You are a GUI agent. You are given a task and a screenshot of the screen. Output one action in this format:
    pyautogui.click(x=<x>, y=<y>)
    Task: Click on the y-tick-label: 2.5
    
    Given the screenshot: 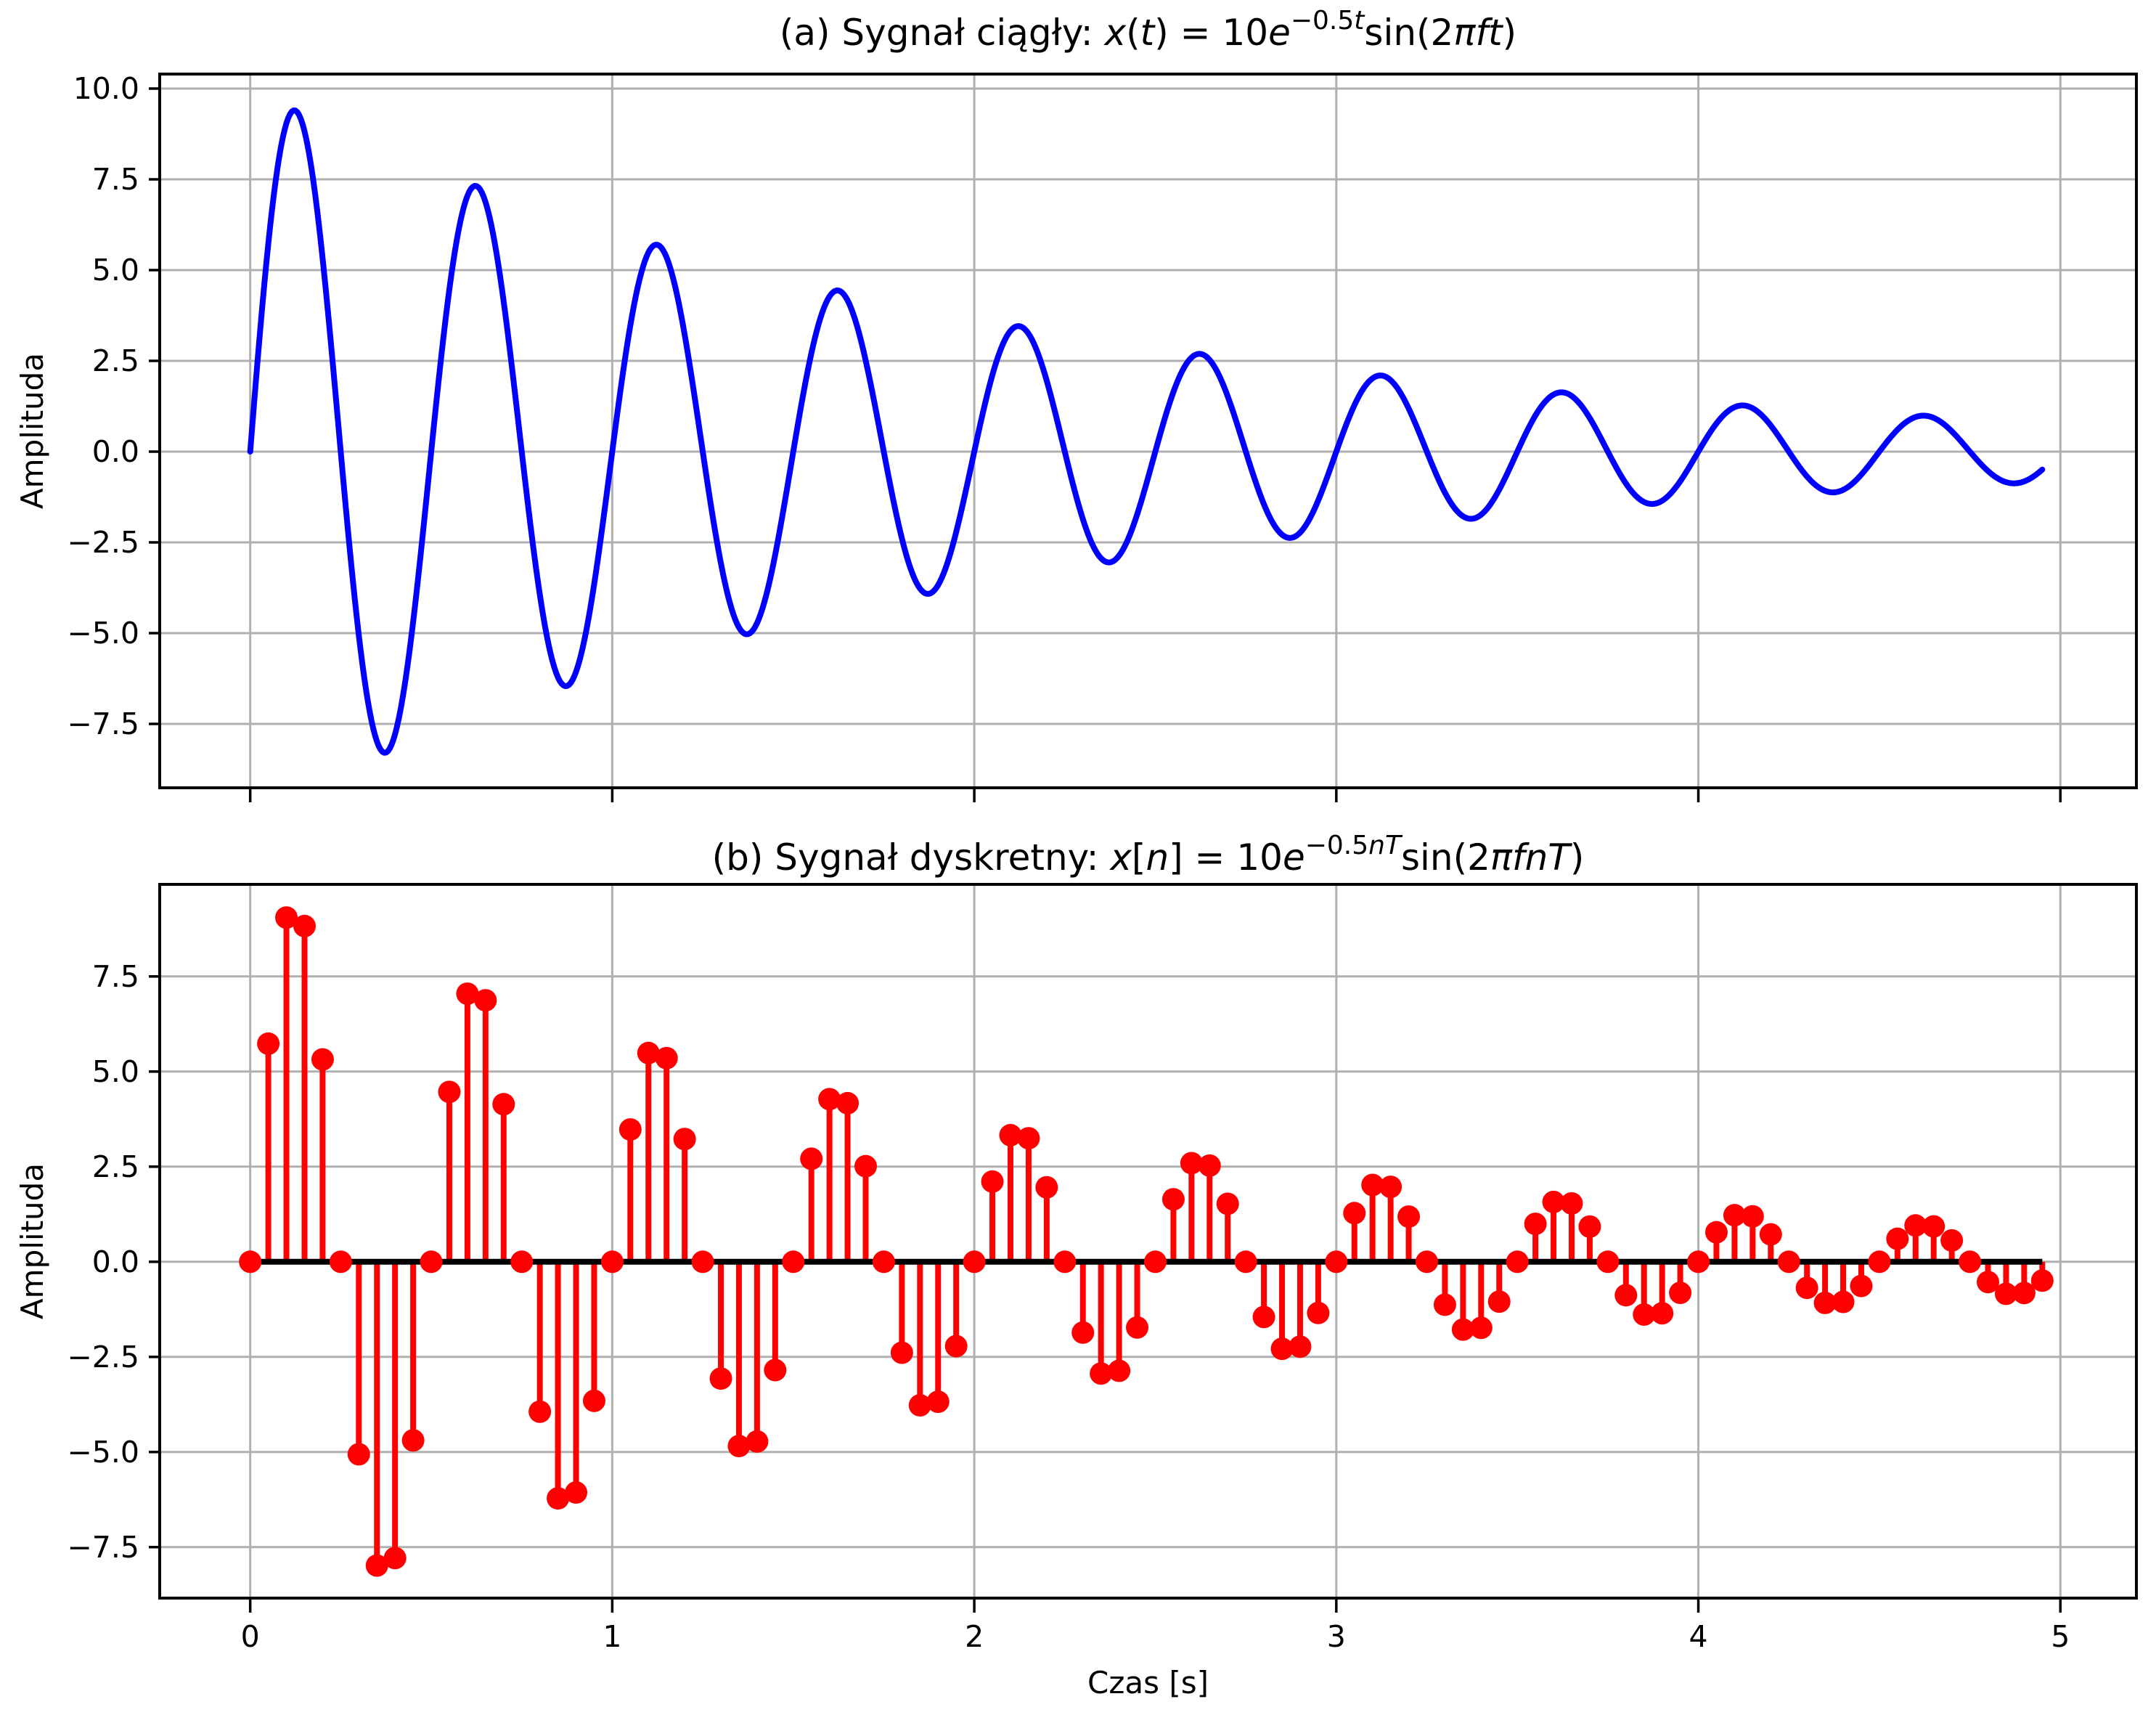 What is the action you would take?
    pyautogui.click(x=116, y=1166)
    